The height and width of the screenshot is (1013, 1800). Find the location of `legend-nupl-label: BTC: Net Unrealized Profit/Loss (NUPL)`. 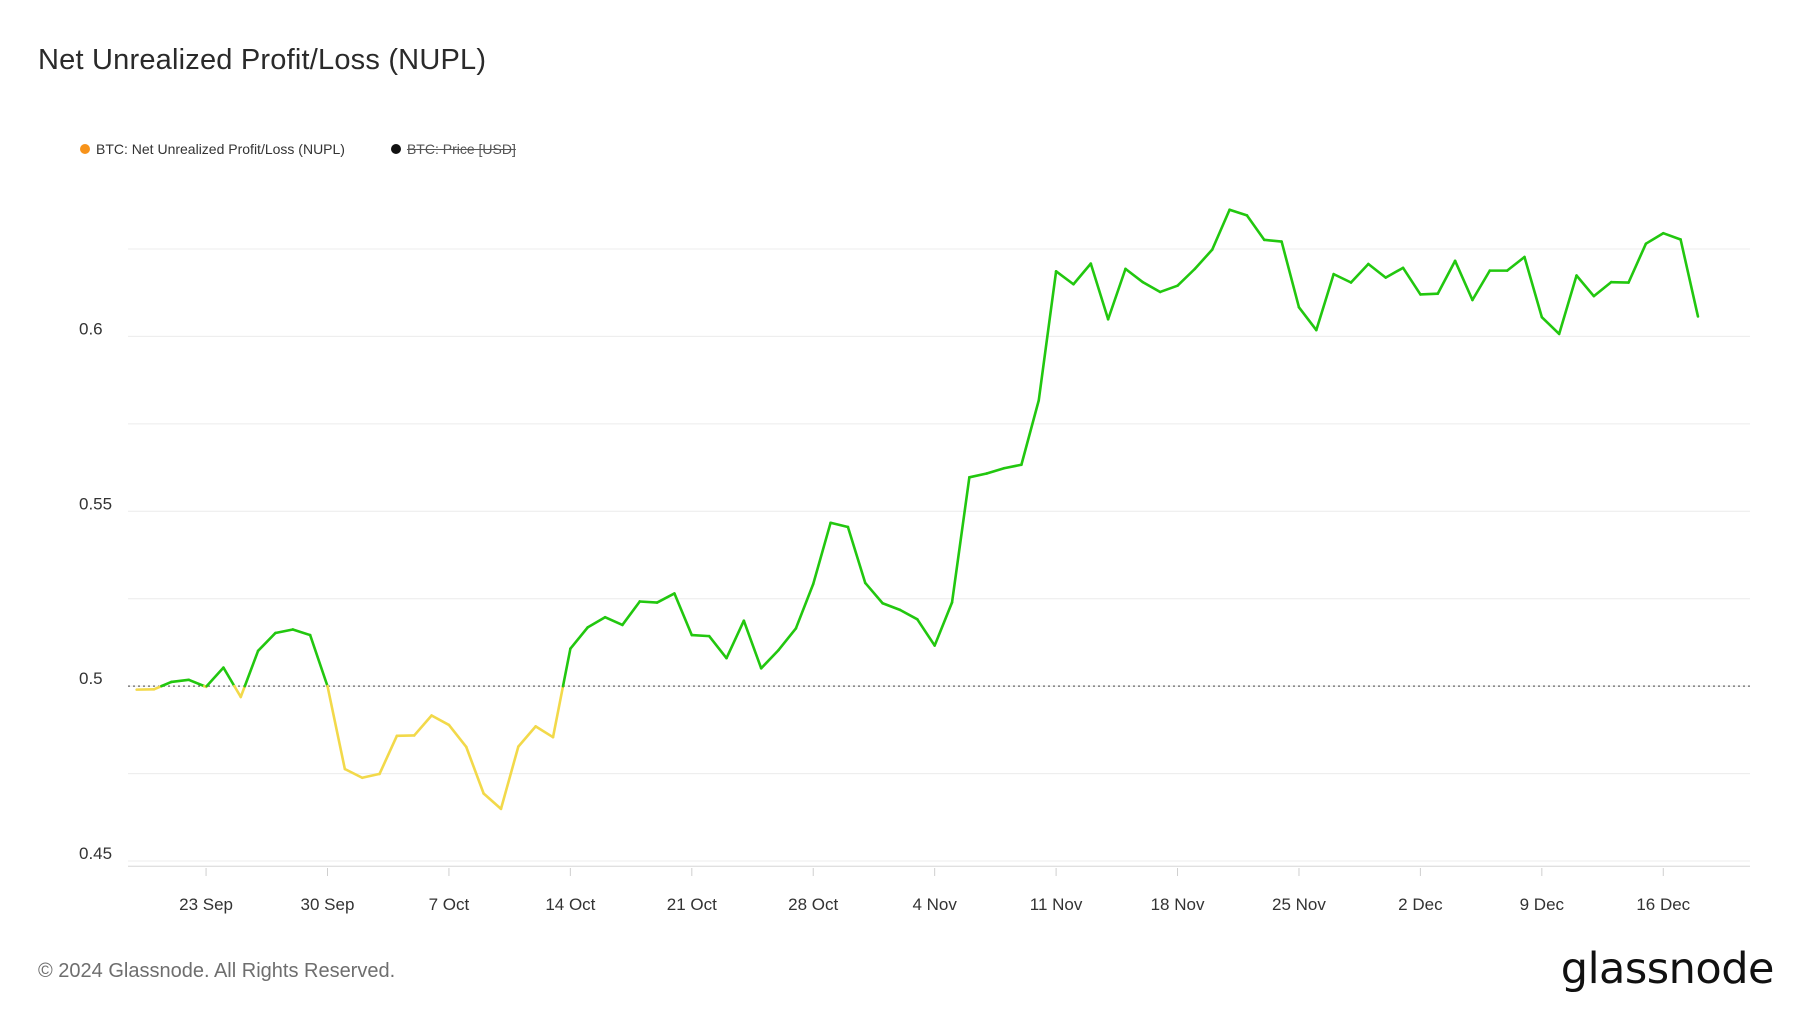

legend-nupl-label: BTC: Net Unrealized Profit/Loss (NUPL) is located at coordinates (220, 149).